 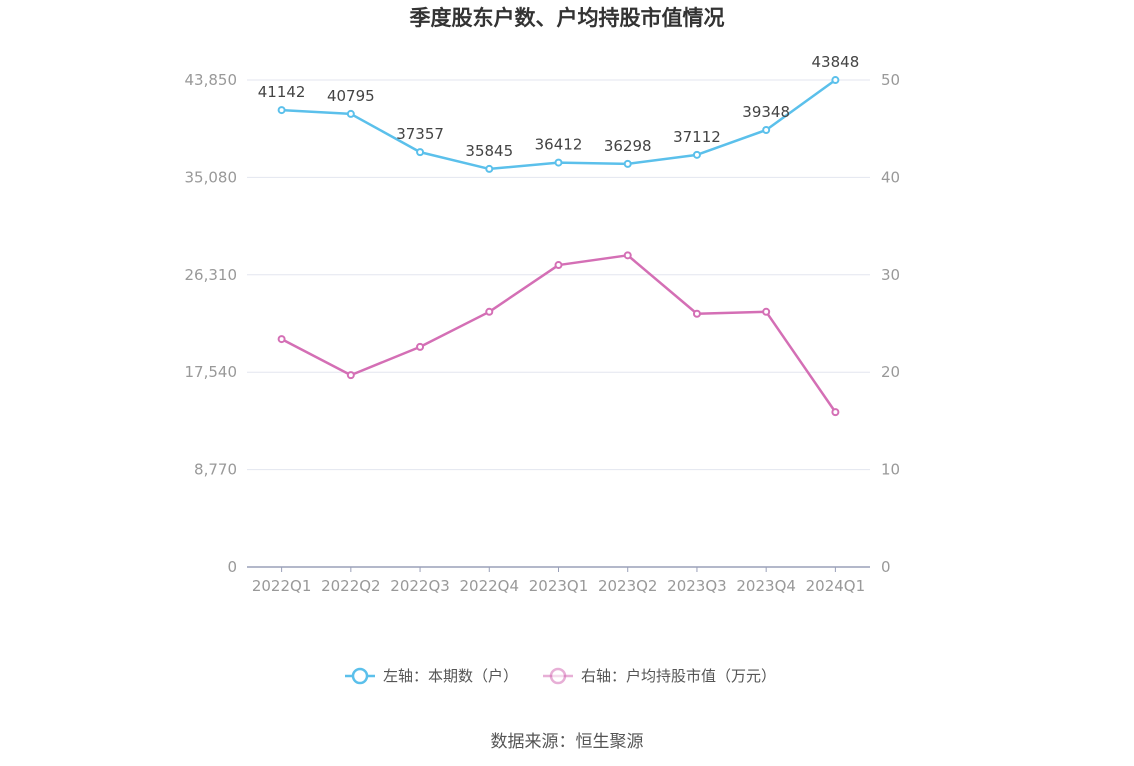 I want to click on x-tick-label: 2023Q4, so click(x=766, y=586).